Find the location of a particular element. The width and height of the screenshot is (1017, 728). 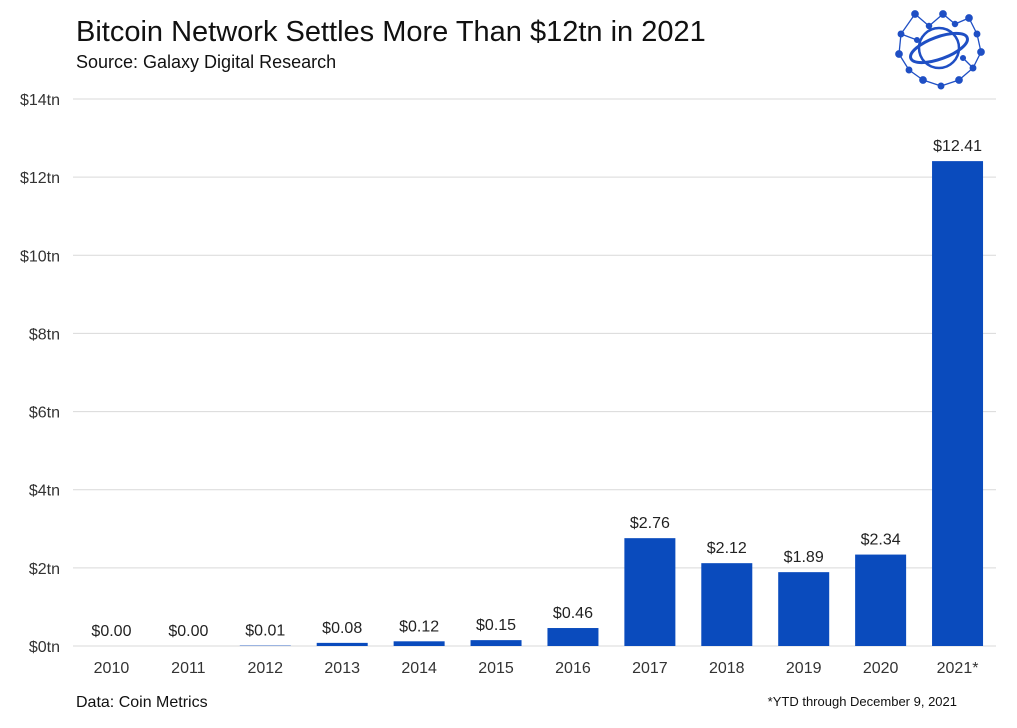

x-tick-label: 2013 is located at coordinates (342, 668).